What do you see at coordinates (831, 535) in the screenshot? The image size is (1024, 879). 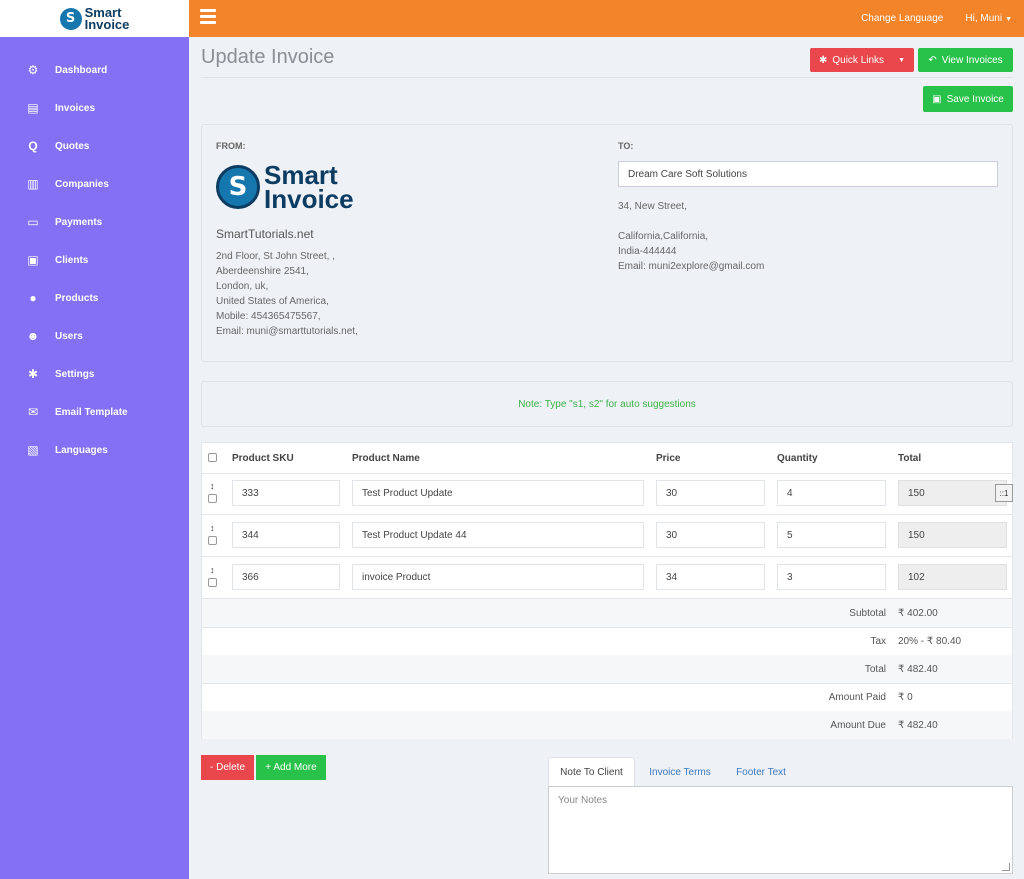 I see `quantity-input: 5` at bounding box center [831, 535].